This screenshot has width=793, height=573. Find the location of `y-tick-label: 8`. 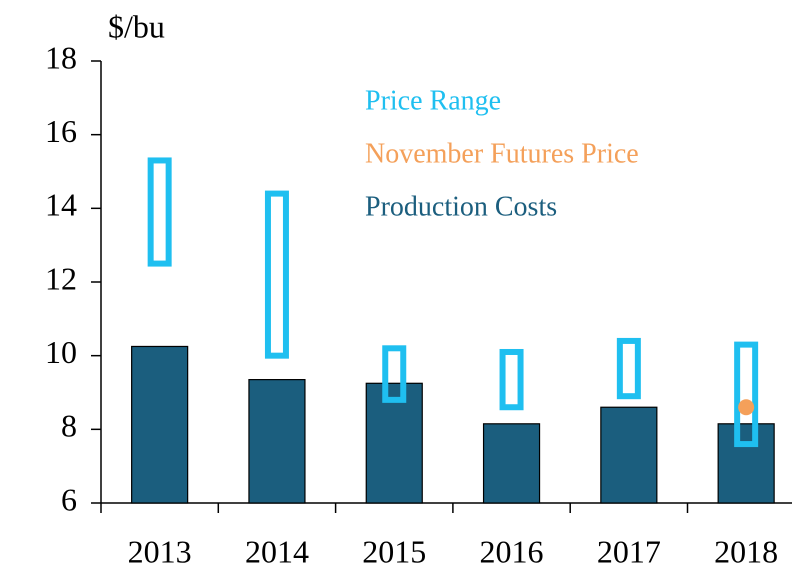

y-tick-label: 8 is located at coordinates (69, 426).